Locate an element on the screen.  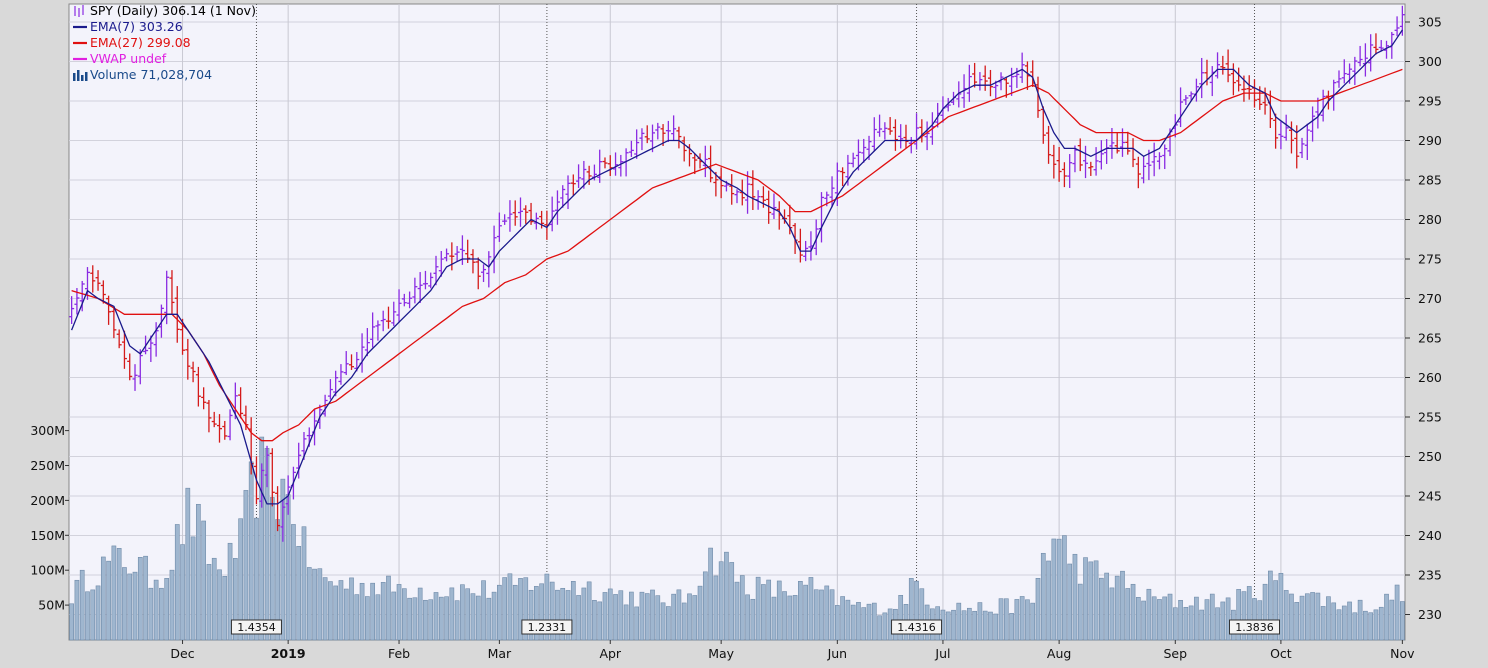
legend-label: Volume 71,028,704 is located at coordinates (151, 74).